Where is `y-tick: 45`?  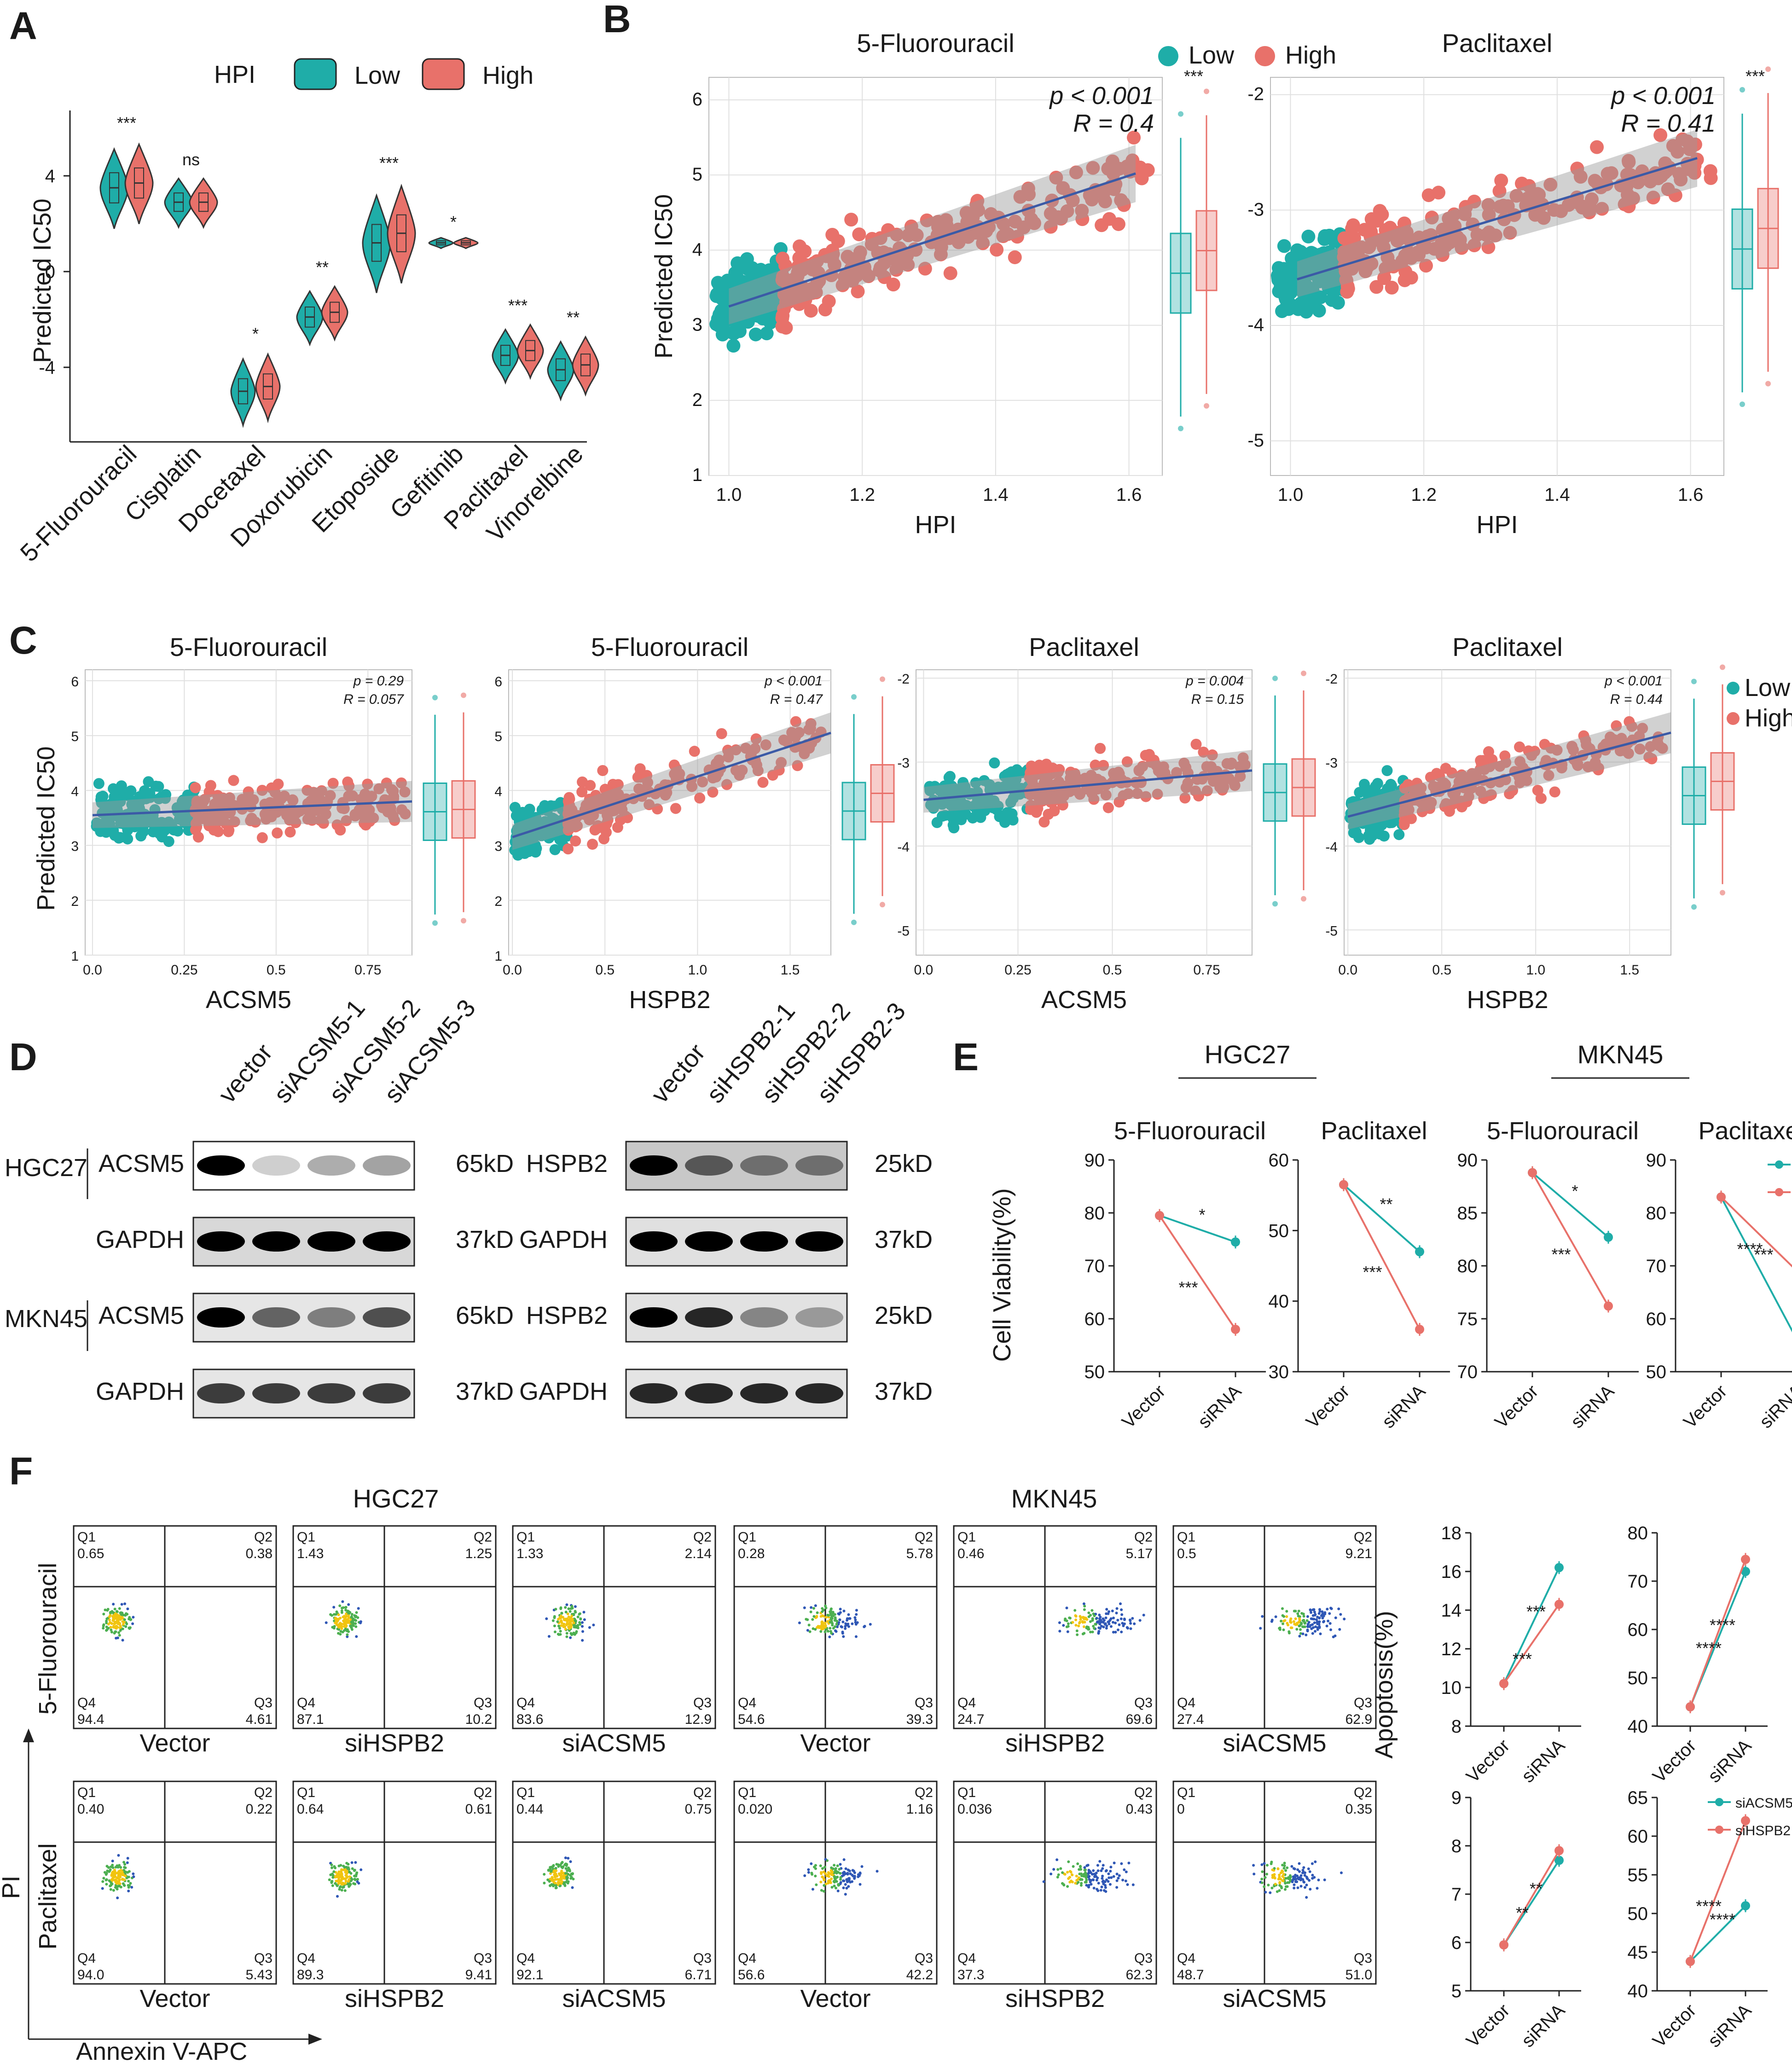
y-tick: 45 is located at coordinates (1638, 1952).